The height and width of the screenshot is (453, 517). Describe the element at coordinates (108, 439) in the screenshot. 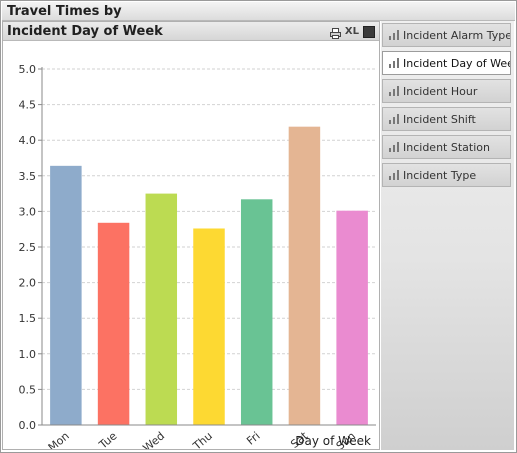

I see `x-tick-label: Tue` at that location.